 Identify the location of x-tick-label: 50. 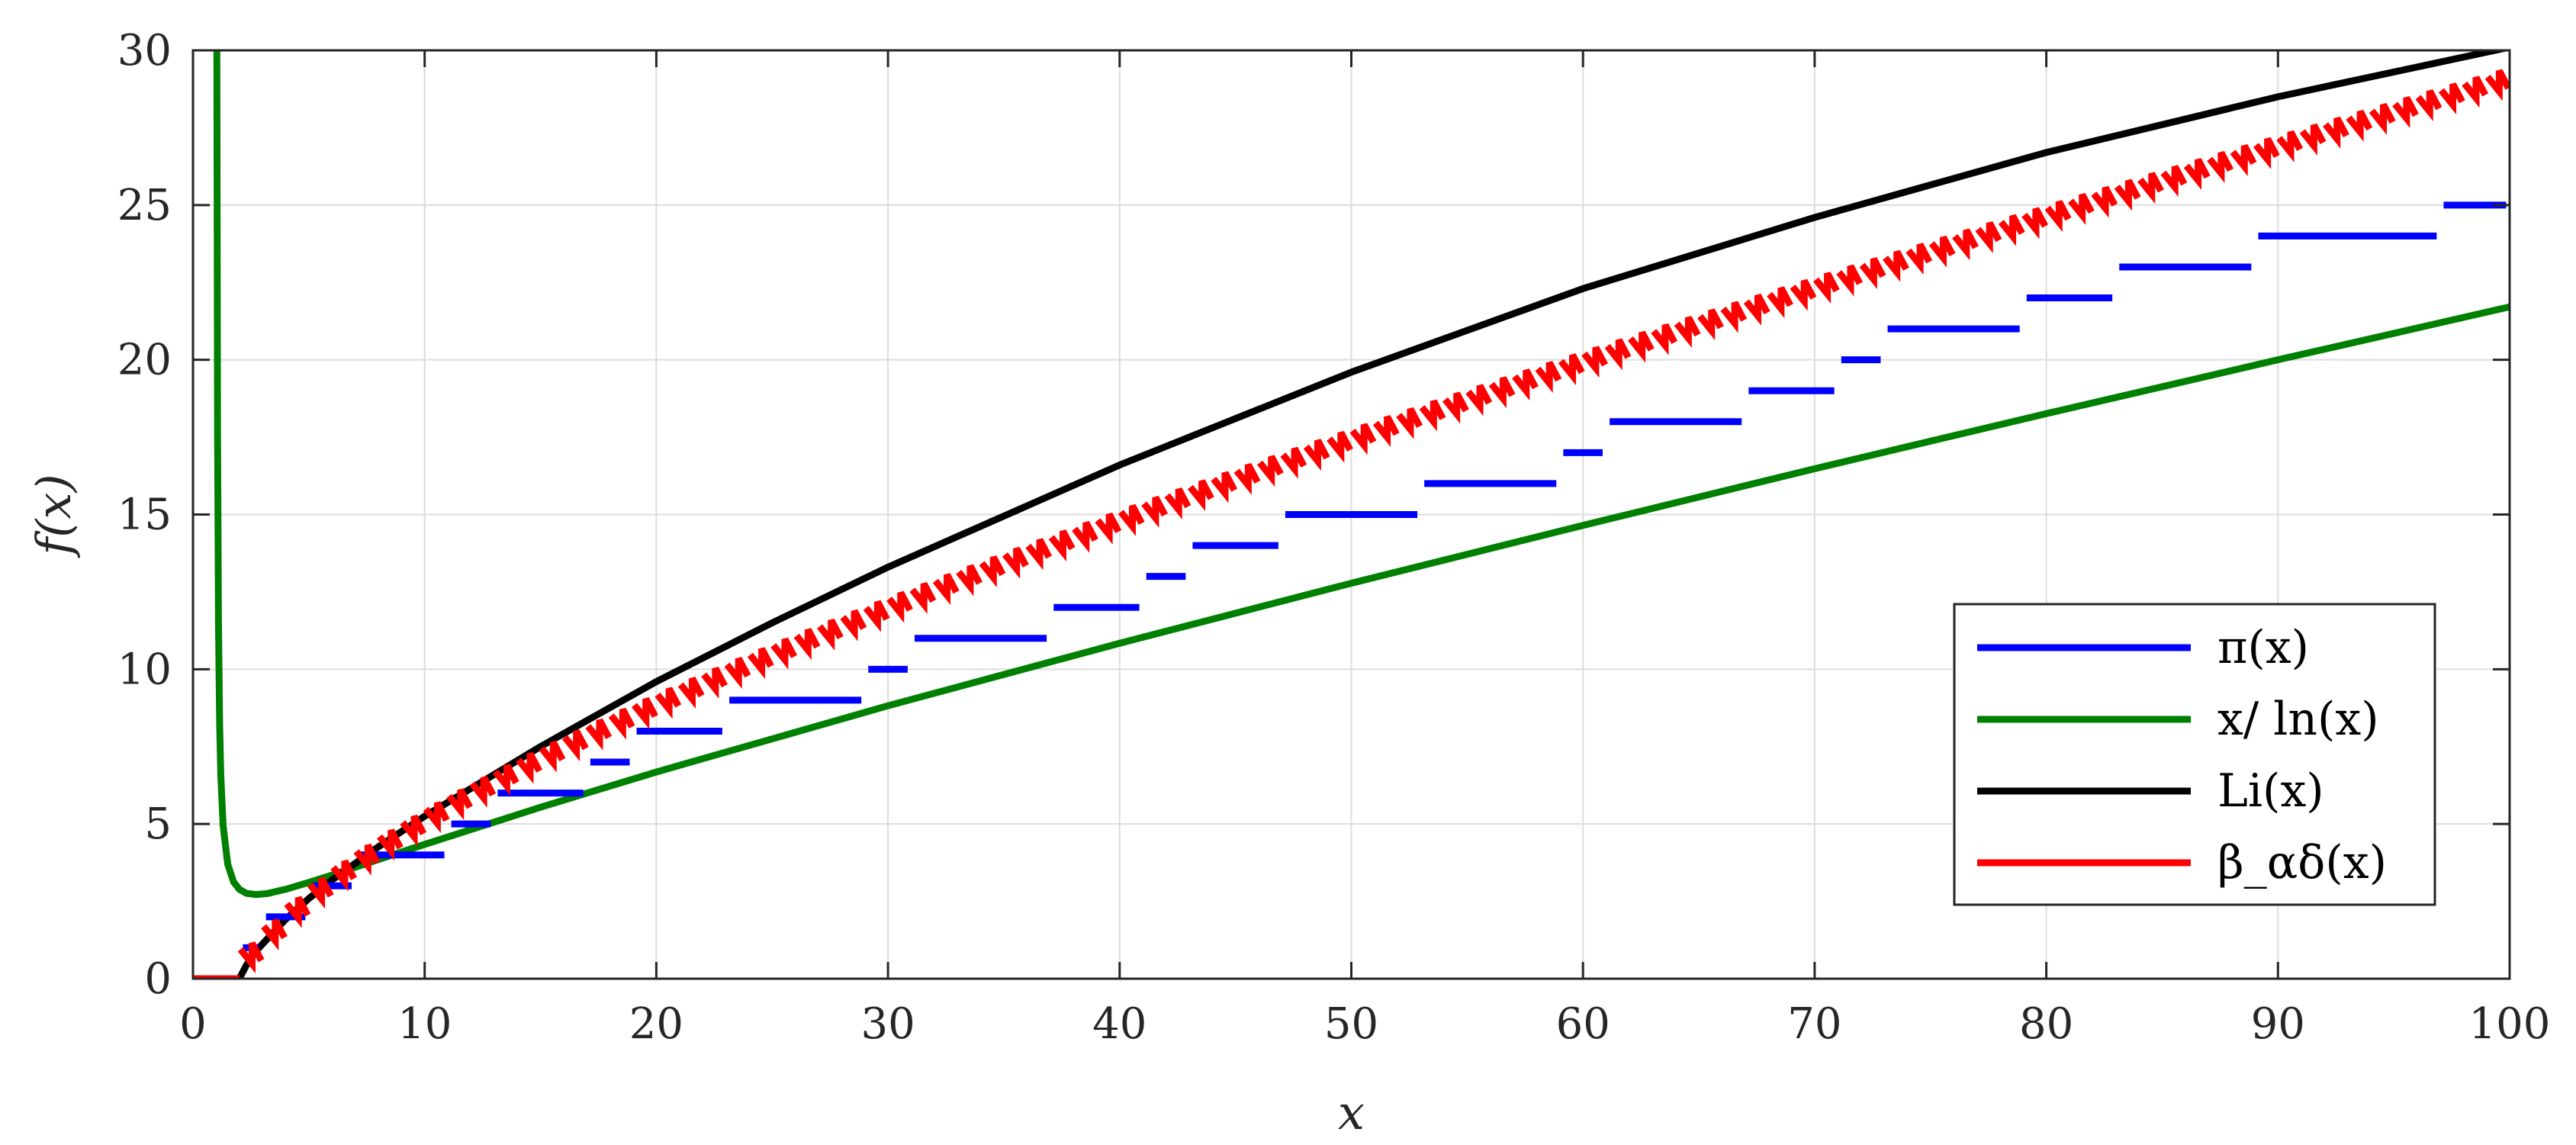
(1351, 1024).